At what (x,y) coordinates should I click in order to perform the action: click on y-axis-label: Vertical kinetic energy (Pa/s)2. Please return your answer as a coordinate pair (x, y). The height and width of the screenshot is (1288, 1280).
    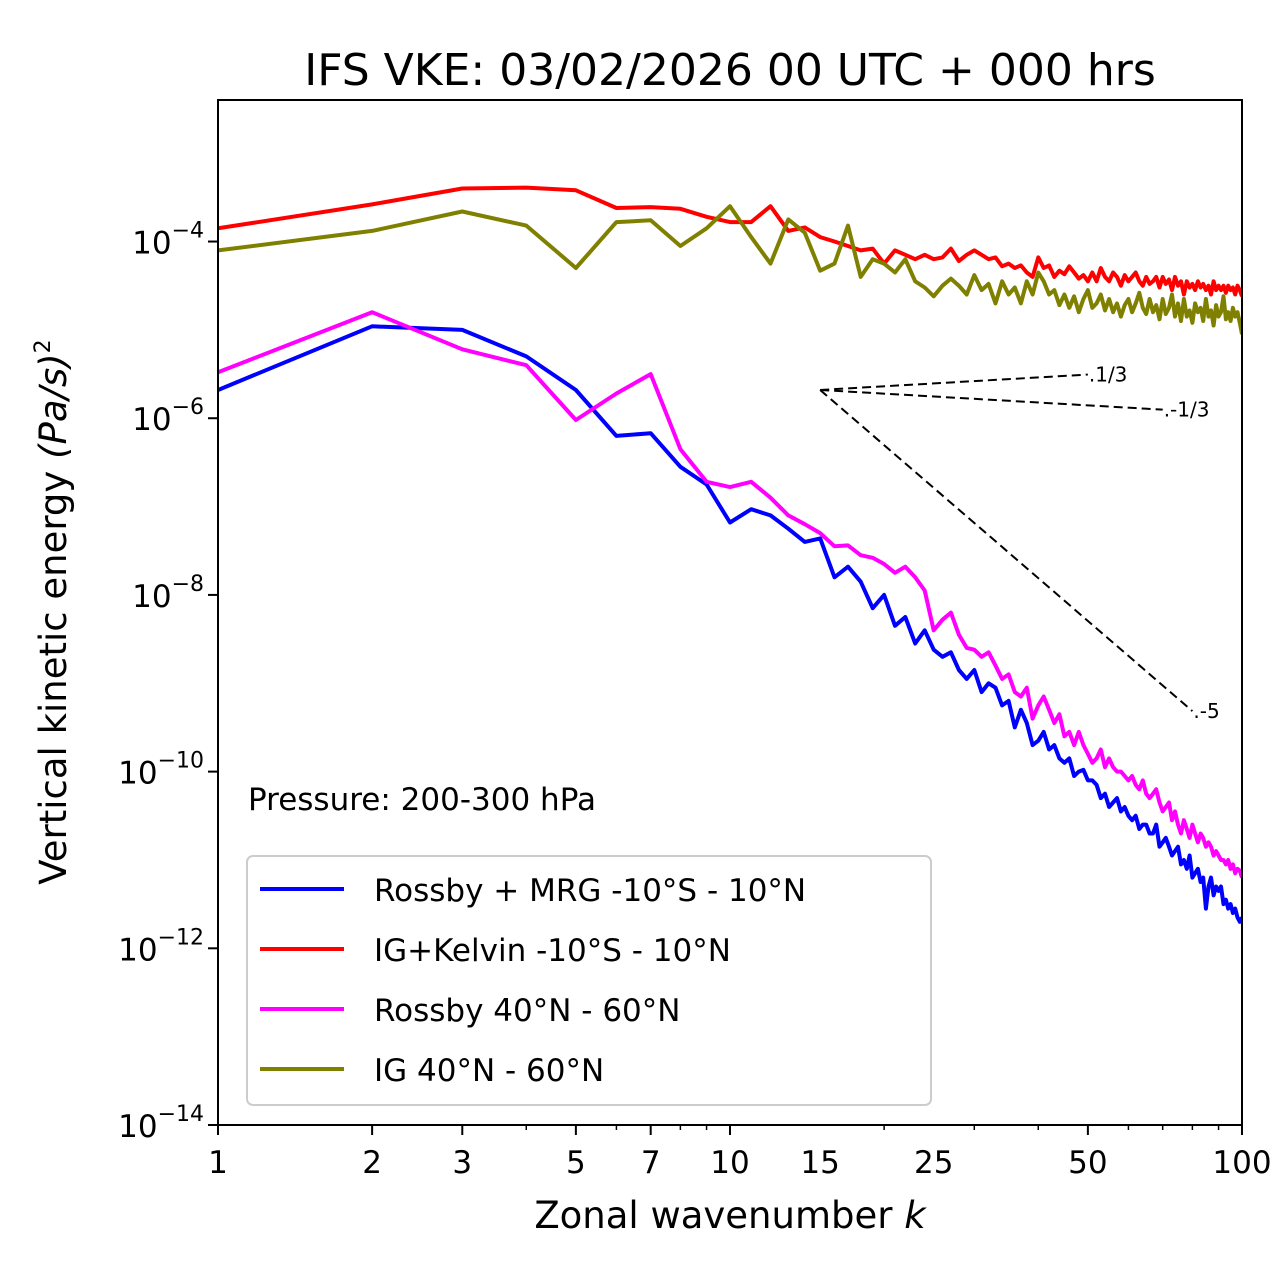
    Looking at the image, I should click on (53, 611).